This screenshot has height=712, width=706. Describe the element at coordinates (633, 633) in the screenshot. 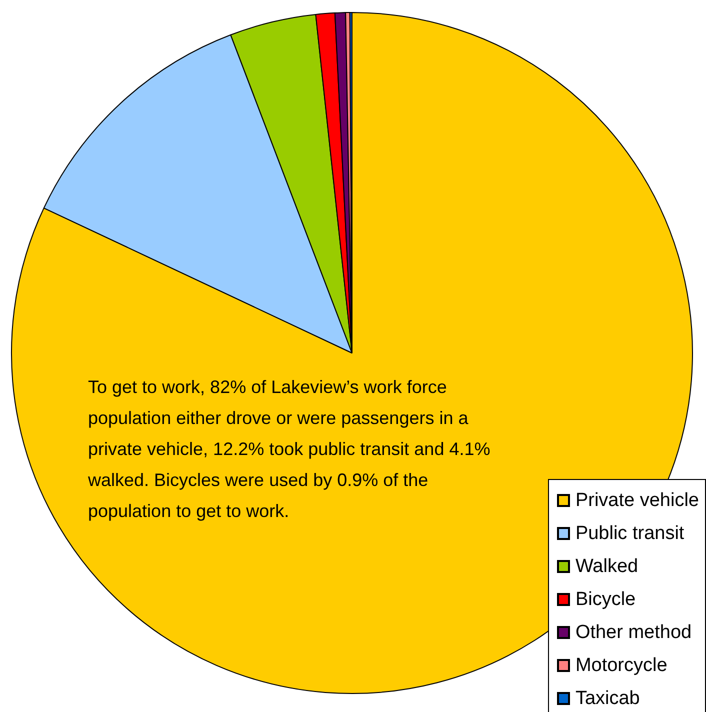

I see `legend-label: Other method` at that location.